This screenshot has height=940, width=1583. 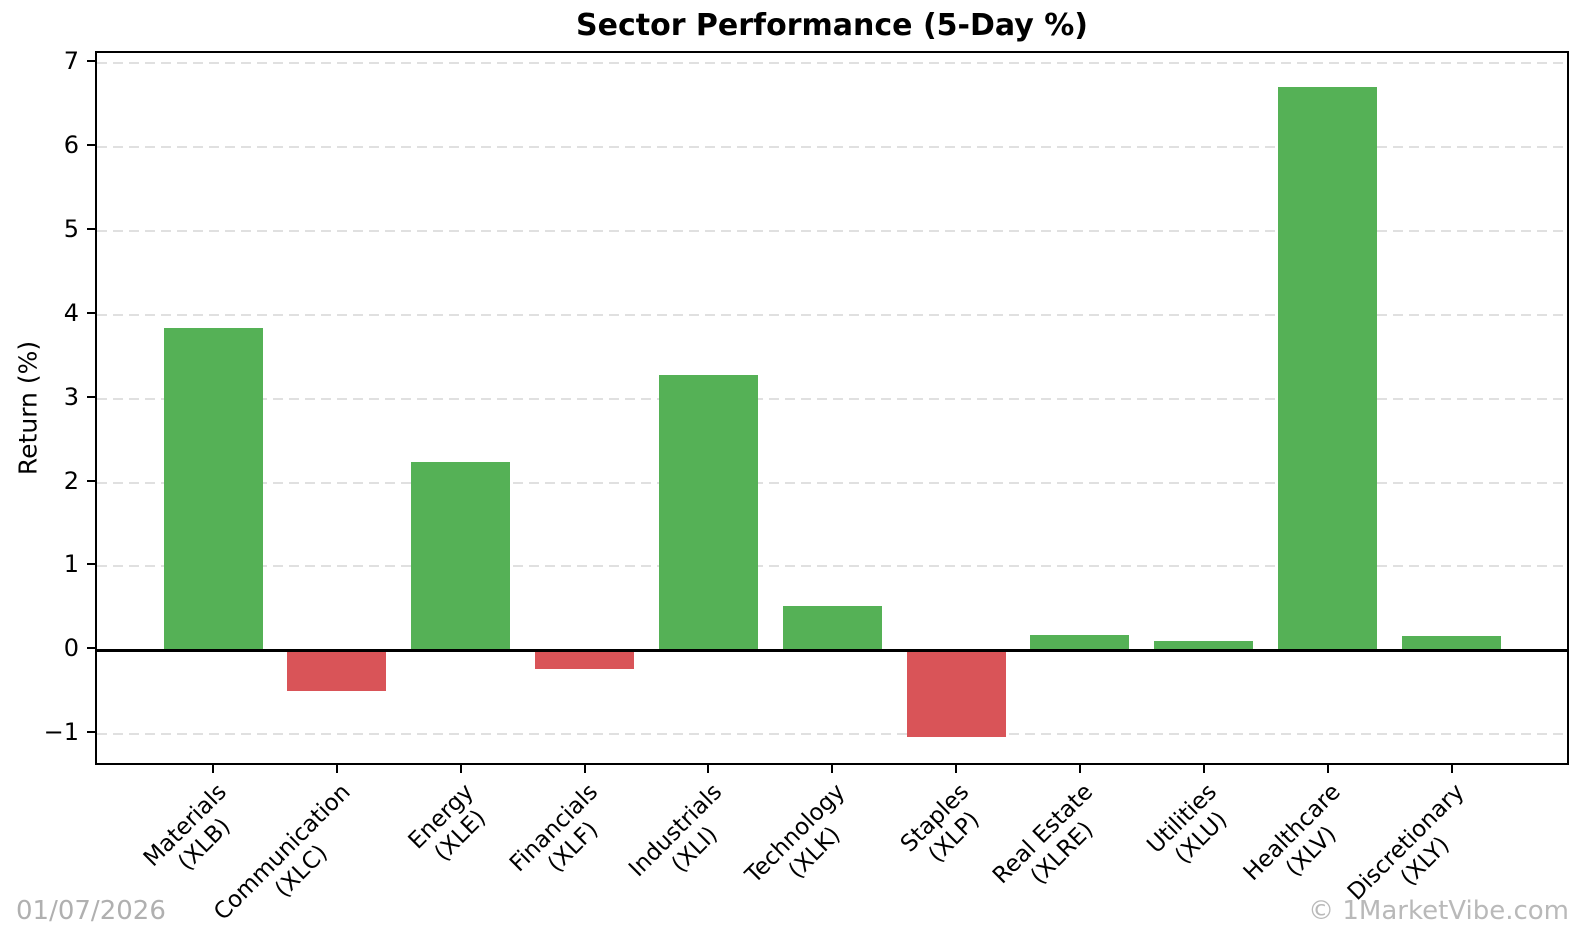 What do you see at coordinates (945, 828) in the screenshot?
I see `x-tick-label-6: Staples (XLP)` at bounding box center [945, 828].